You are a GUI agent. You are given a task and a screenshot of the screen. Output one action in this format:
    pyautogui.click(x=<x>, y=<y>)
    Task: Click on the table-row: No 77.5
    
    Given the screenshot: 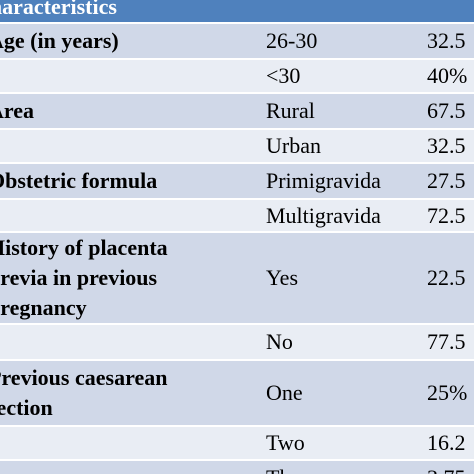 What is the action you would take?
    pyautogui.click(x=237, y=342)
    